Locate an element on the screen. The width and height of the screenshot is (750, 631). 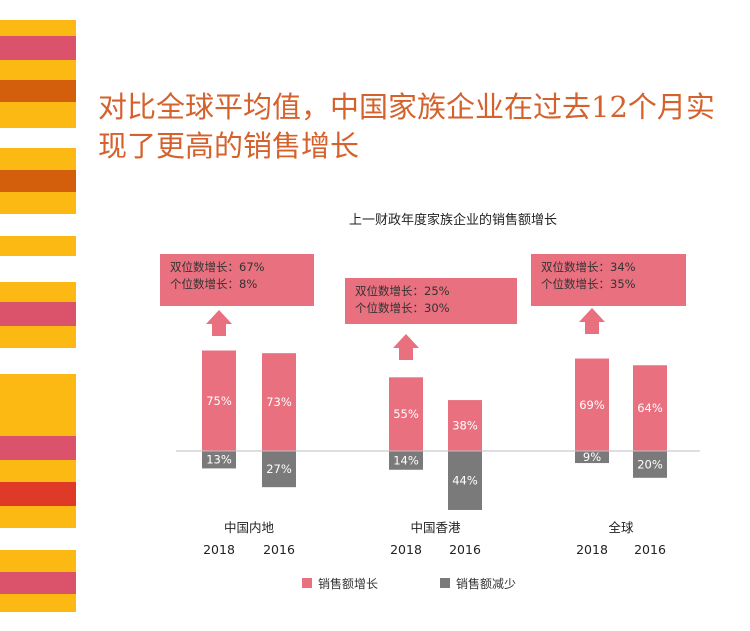
group-label: 中国香港 is located at coordinates (435, 527).